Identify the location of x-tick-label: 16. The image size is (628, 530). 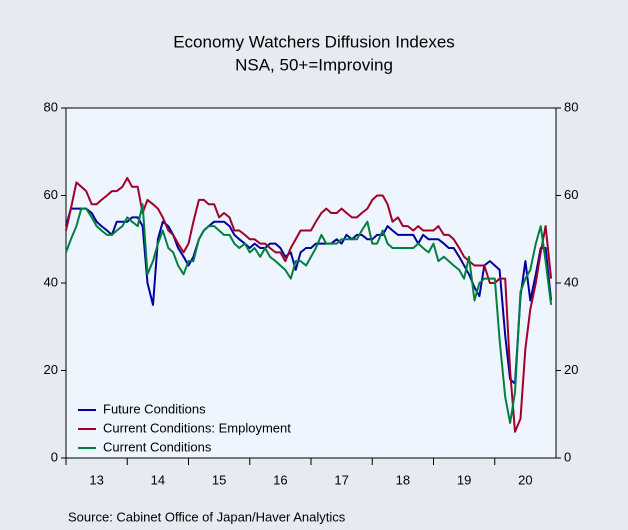
(280, 479).